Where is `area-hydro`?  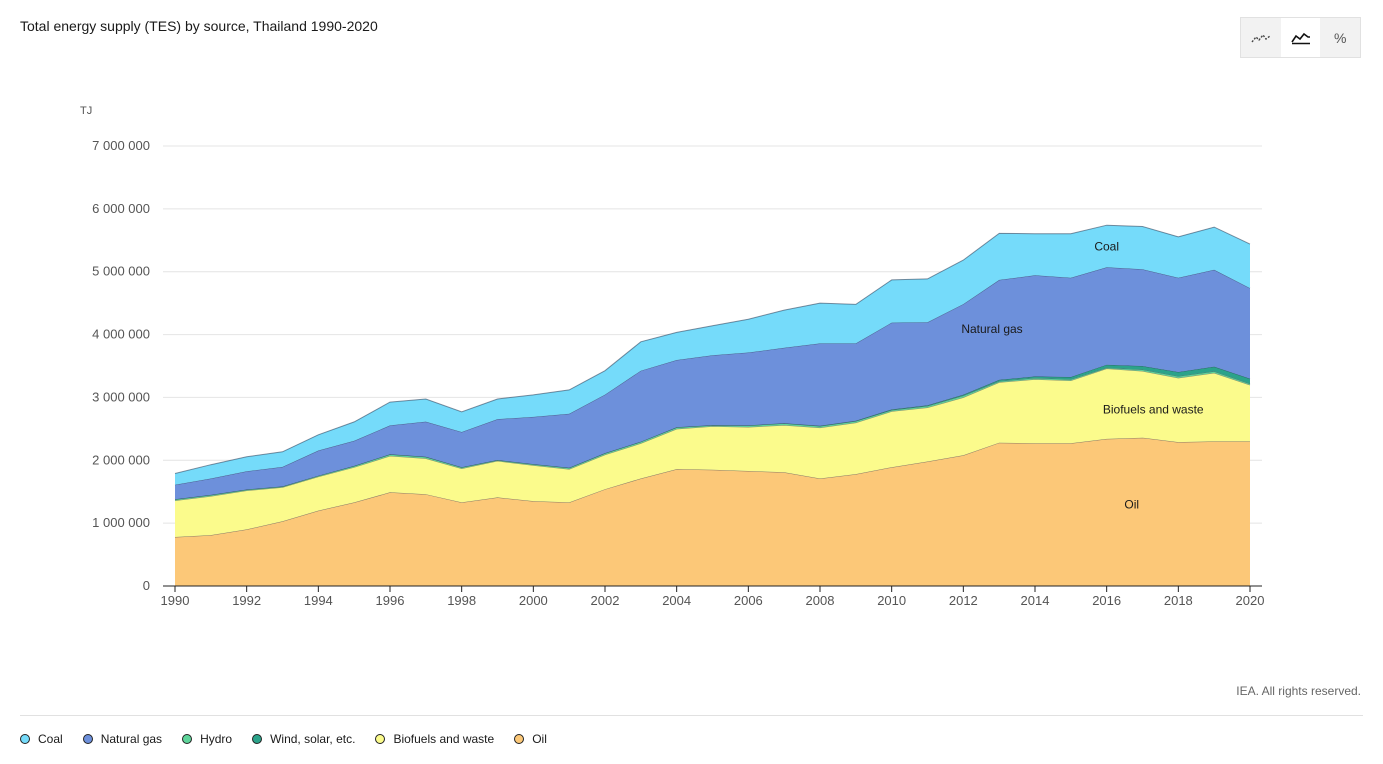 area-hydro is located at coordinates (712, 434).